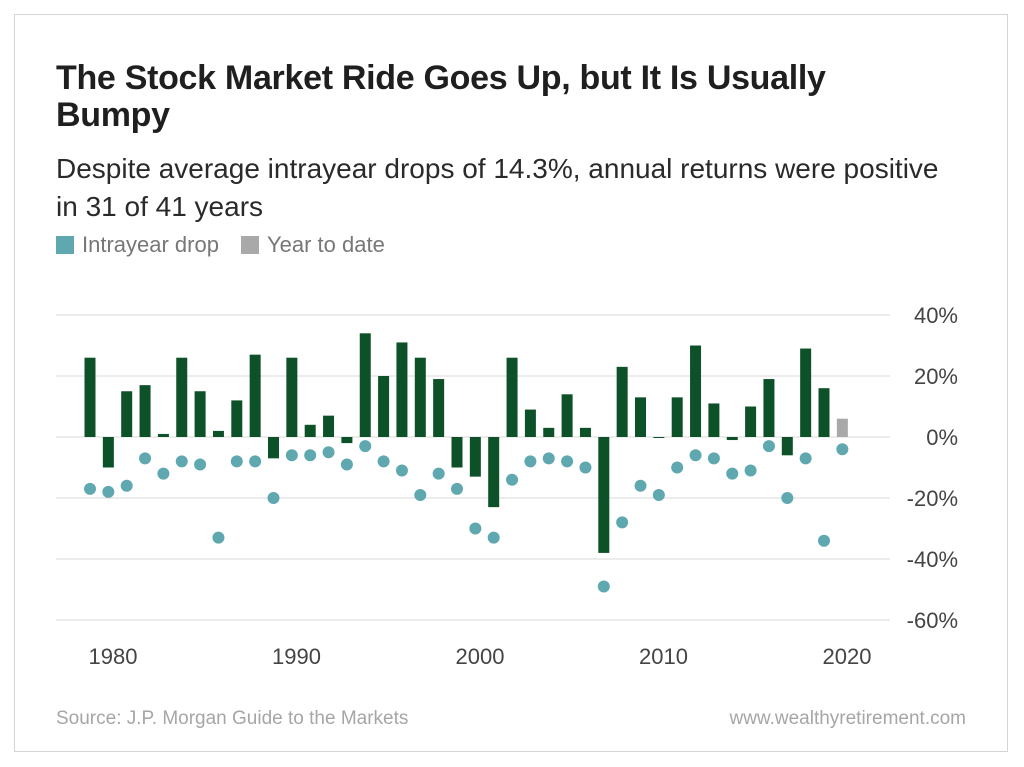 The height and width of the screenshot is (767, 1024). Describe the element at coordinates (847, 718) in the screenshot. I see `website-url: www.wealthyretirement.com` at that location.